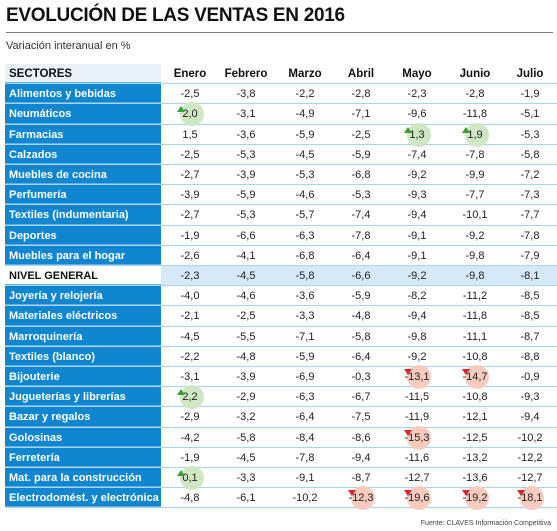 This screenshot has height=531, width=557. Describe the element at coordinates (475, 255) in the screenshot. I see `value-cell: -9,8` at that location.